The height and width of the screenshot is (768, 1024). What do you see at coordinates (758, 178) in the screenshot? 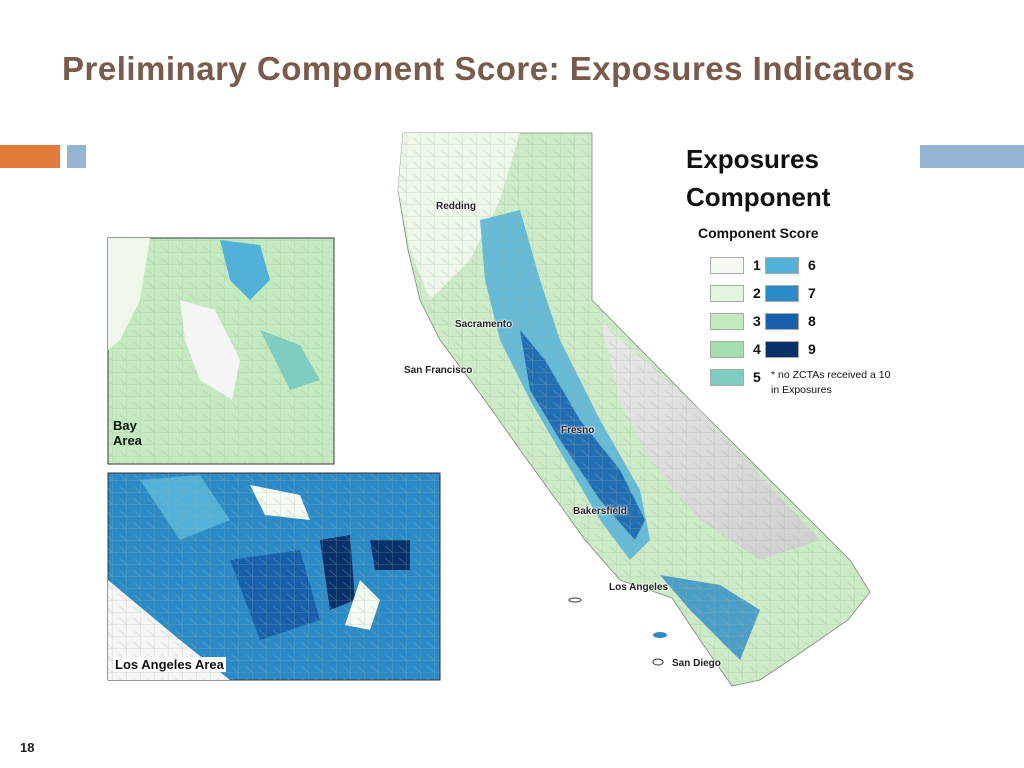
I see `legend-title: Exposures Component` at bounding box center [758, 178].